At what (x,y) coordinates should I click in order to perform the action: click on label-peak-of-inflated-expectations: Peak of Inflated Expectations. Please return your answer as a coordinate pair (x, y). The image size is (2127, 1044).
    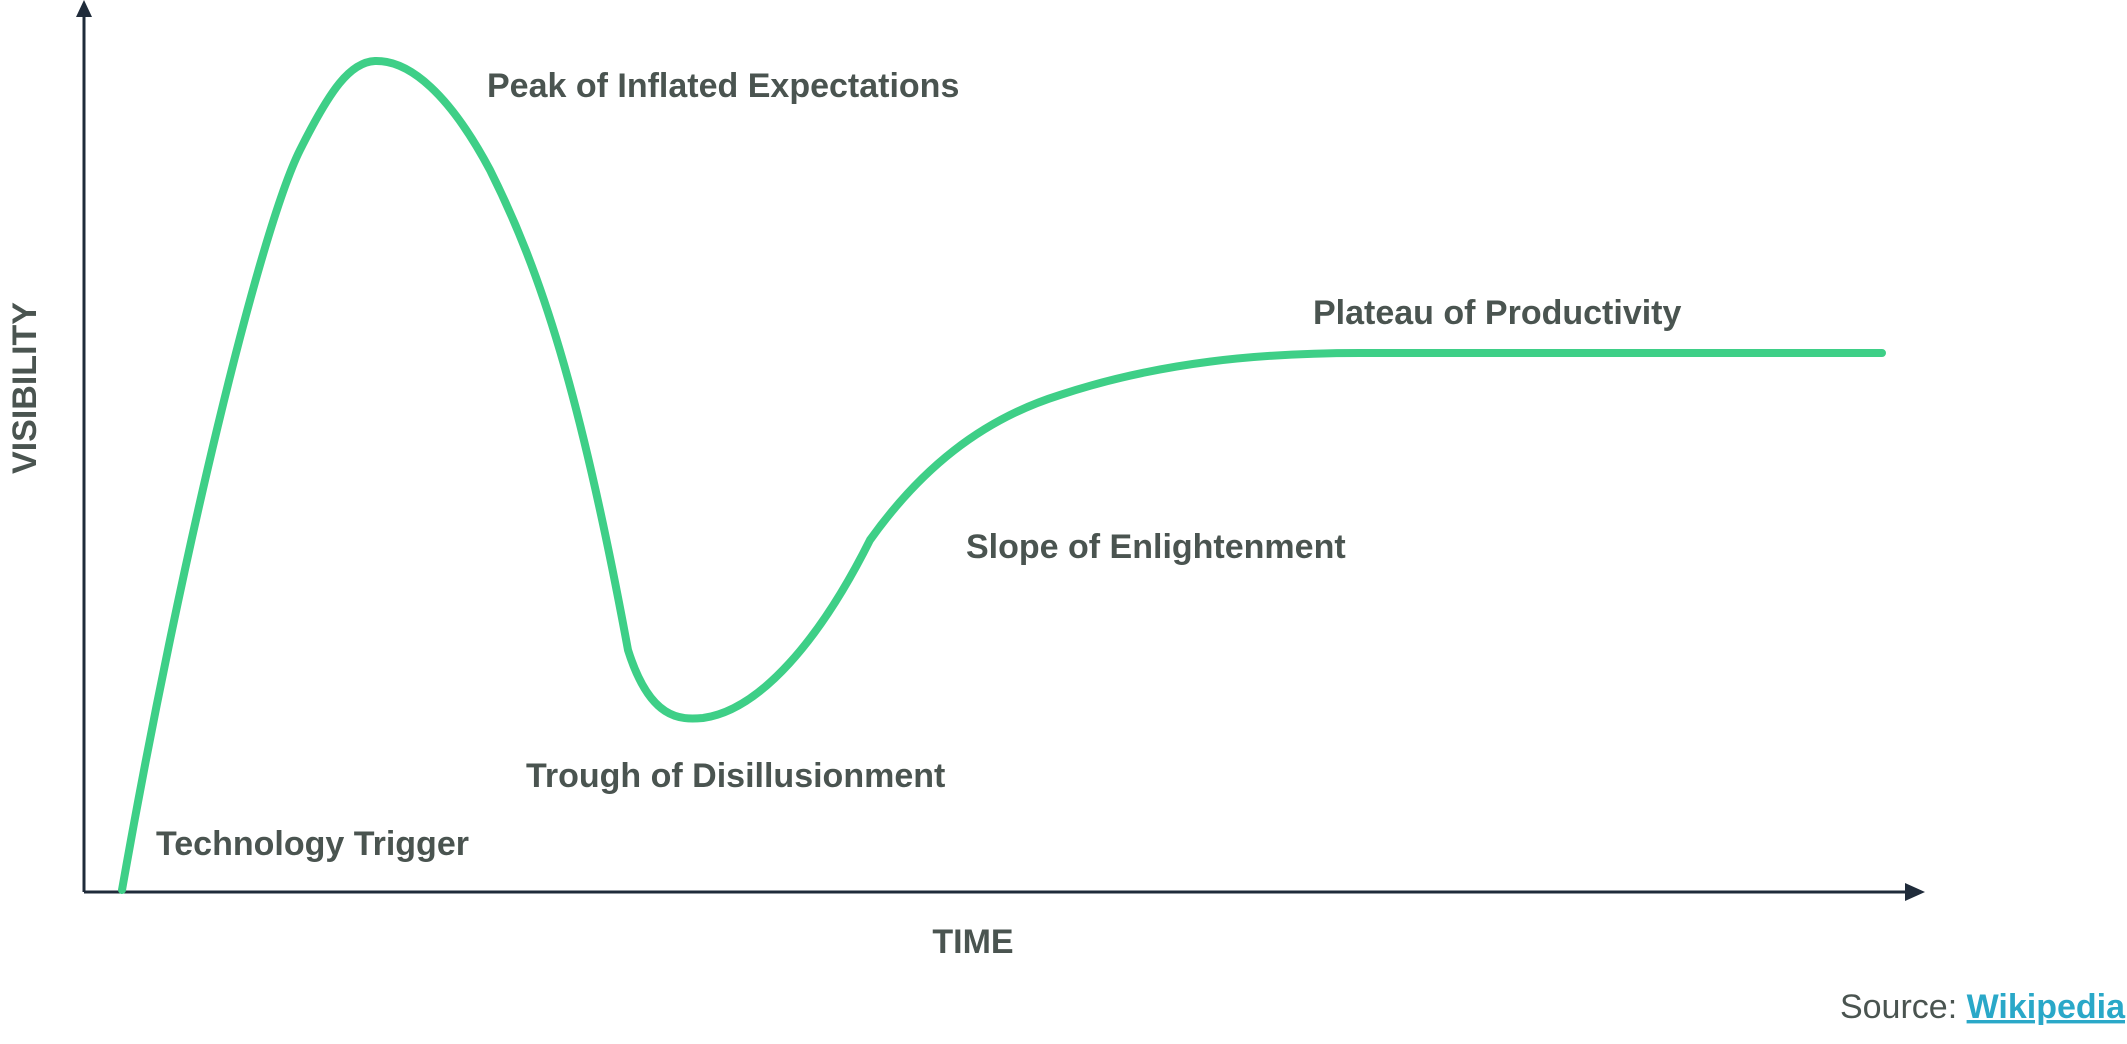
    Looking at the image, I should click on (723, 86).